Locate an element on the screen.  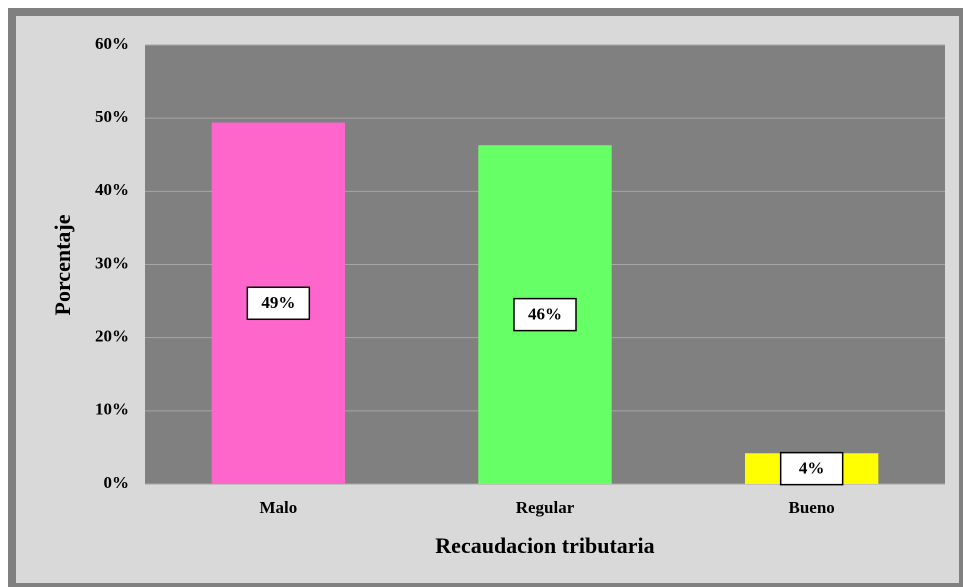
x-tick-label: Bueno is located at coordinates (812, 507).